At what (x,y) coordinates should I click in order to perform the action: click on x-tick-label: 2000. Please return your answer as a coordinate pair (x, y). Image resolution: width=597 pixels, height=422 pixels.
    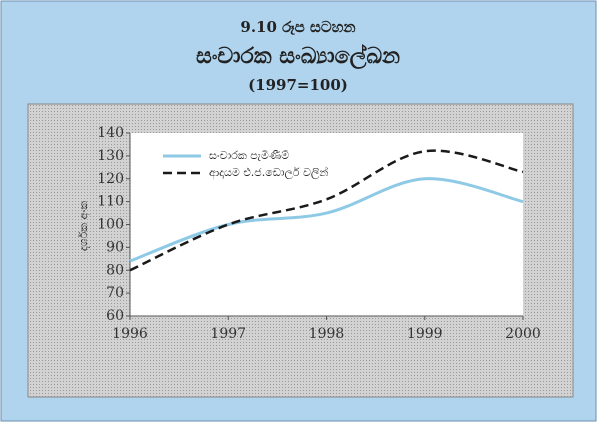
    Looking at the image, I should click on (523, 334).